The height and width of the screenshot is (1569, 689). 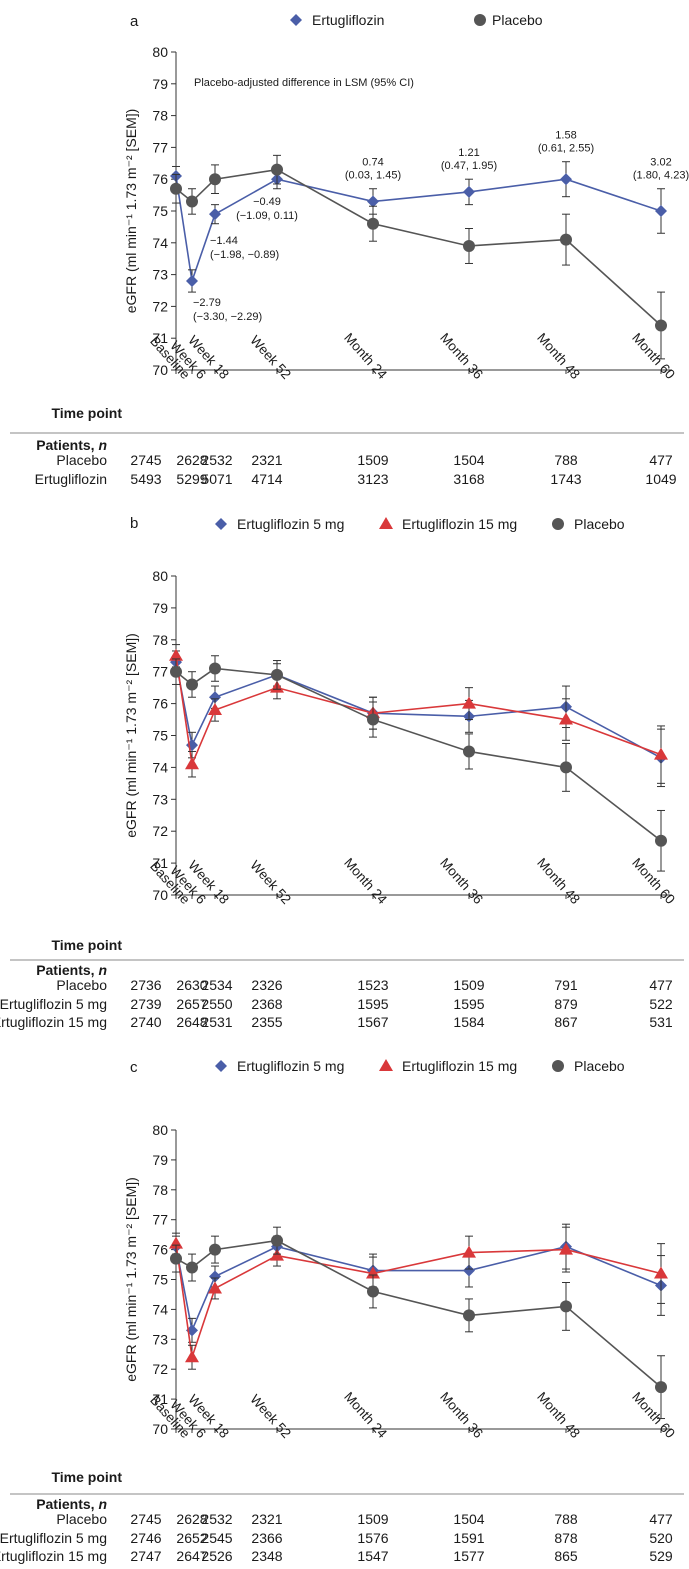 What do you see at coordinates (566, 1556) in the screenshot?
I see `patients-count: 865` at bounding box center [566, 1556].